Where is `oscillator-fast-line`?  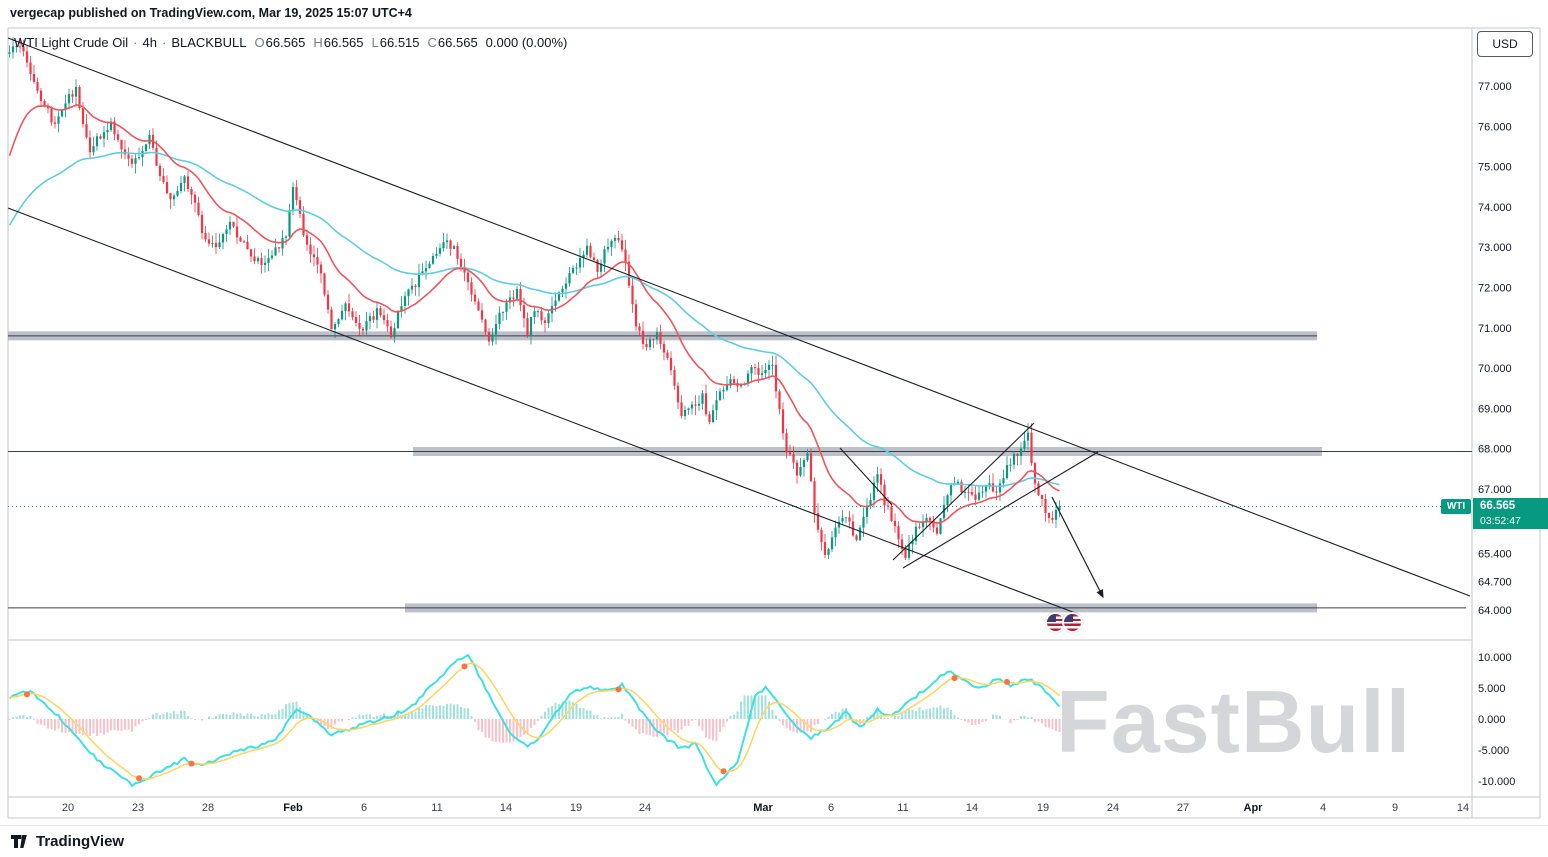 oscillator-fast-line is located at coordinates (534, 720).